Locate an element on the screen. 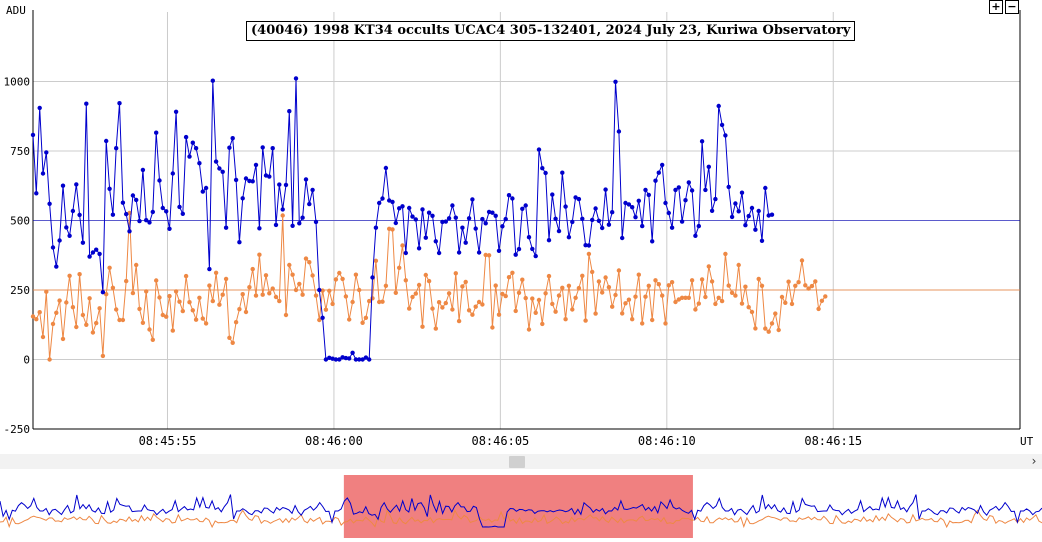 This screenshot has height=542, width=1042. scrollbar-thumb is located at coordinates (517, 462).